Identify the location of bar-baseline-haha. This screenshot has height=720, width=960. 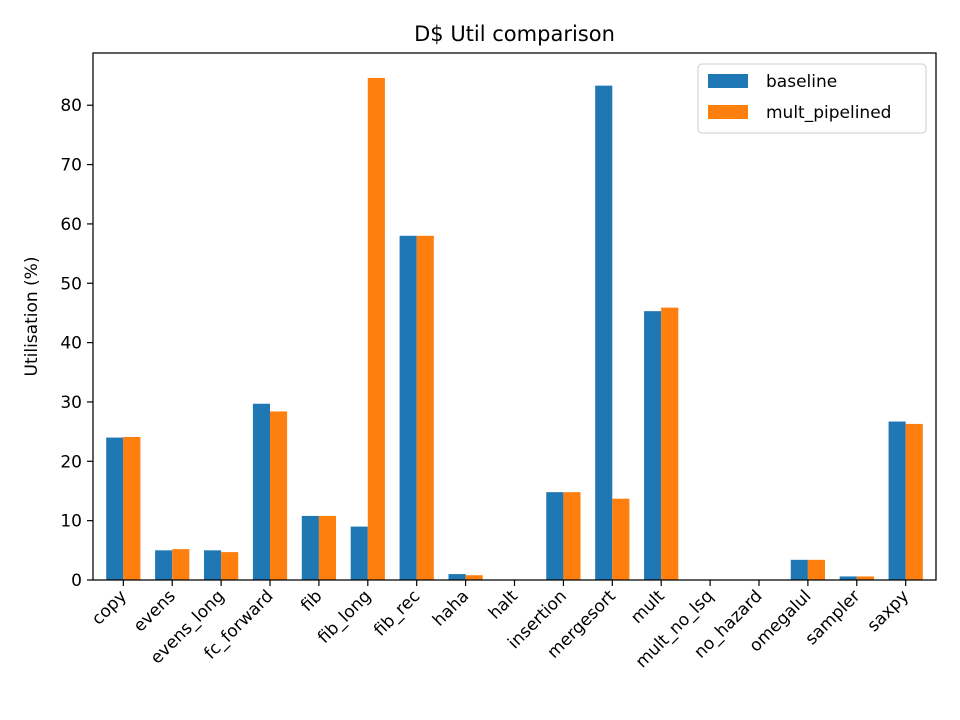
(457, 577).